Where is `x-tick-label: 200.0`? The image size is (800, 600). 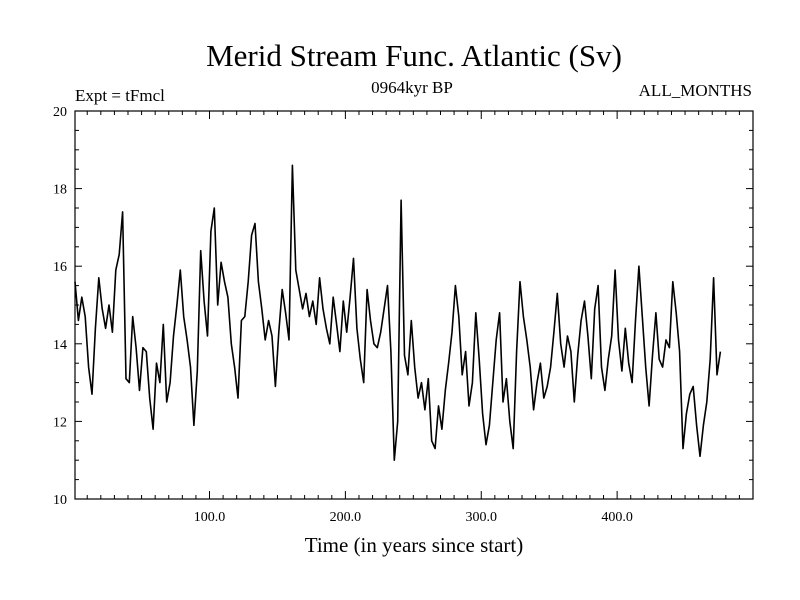 x-tick-label: 200.0 is located at coordinates (346, 517).